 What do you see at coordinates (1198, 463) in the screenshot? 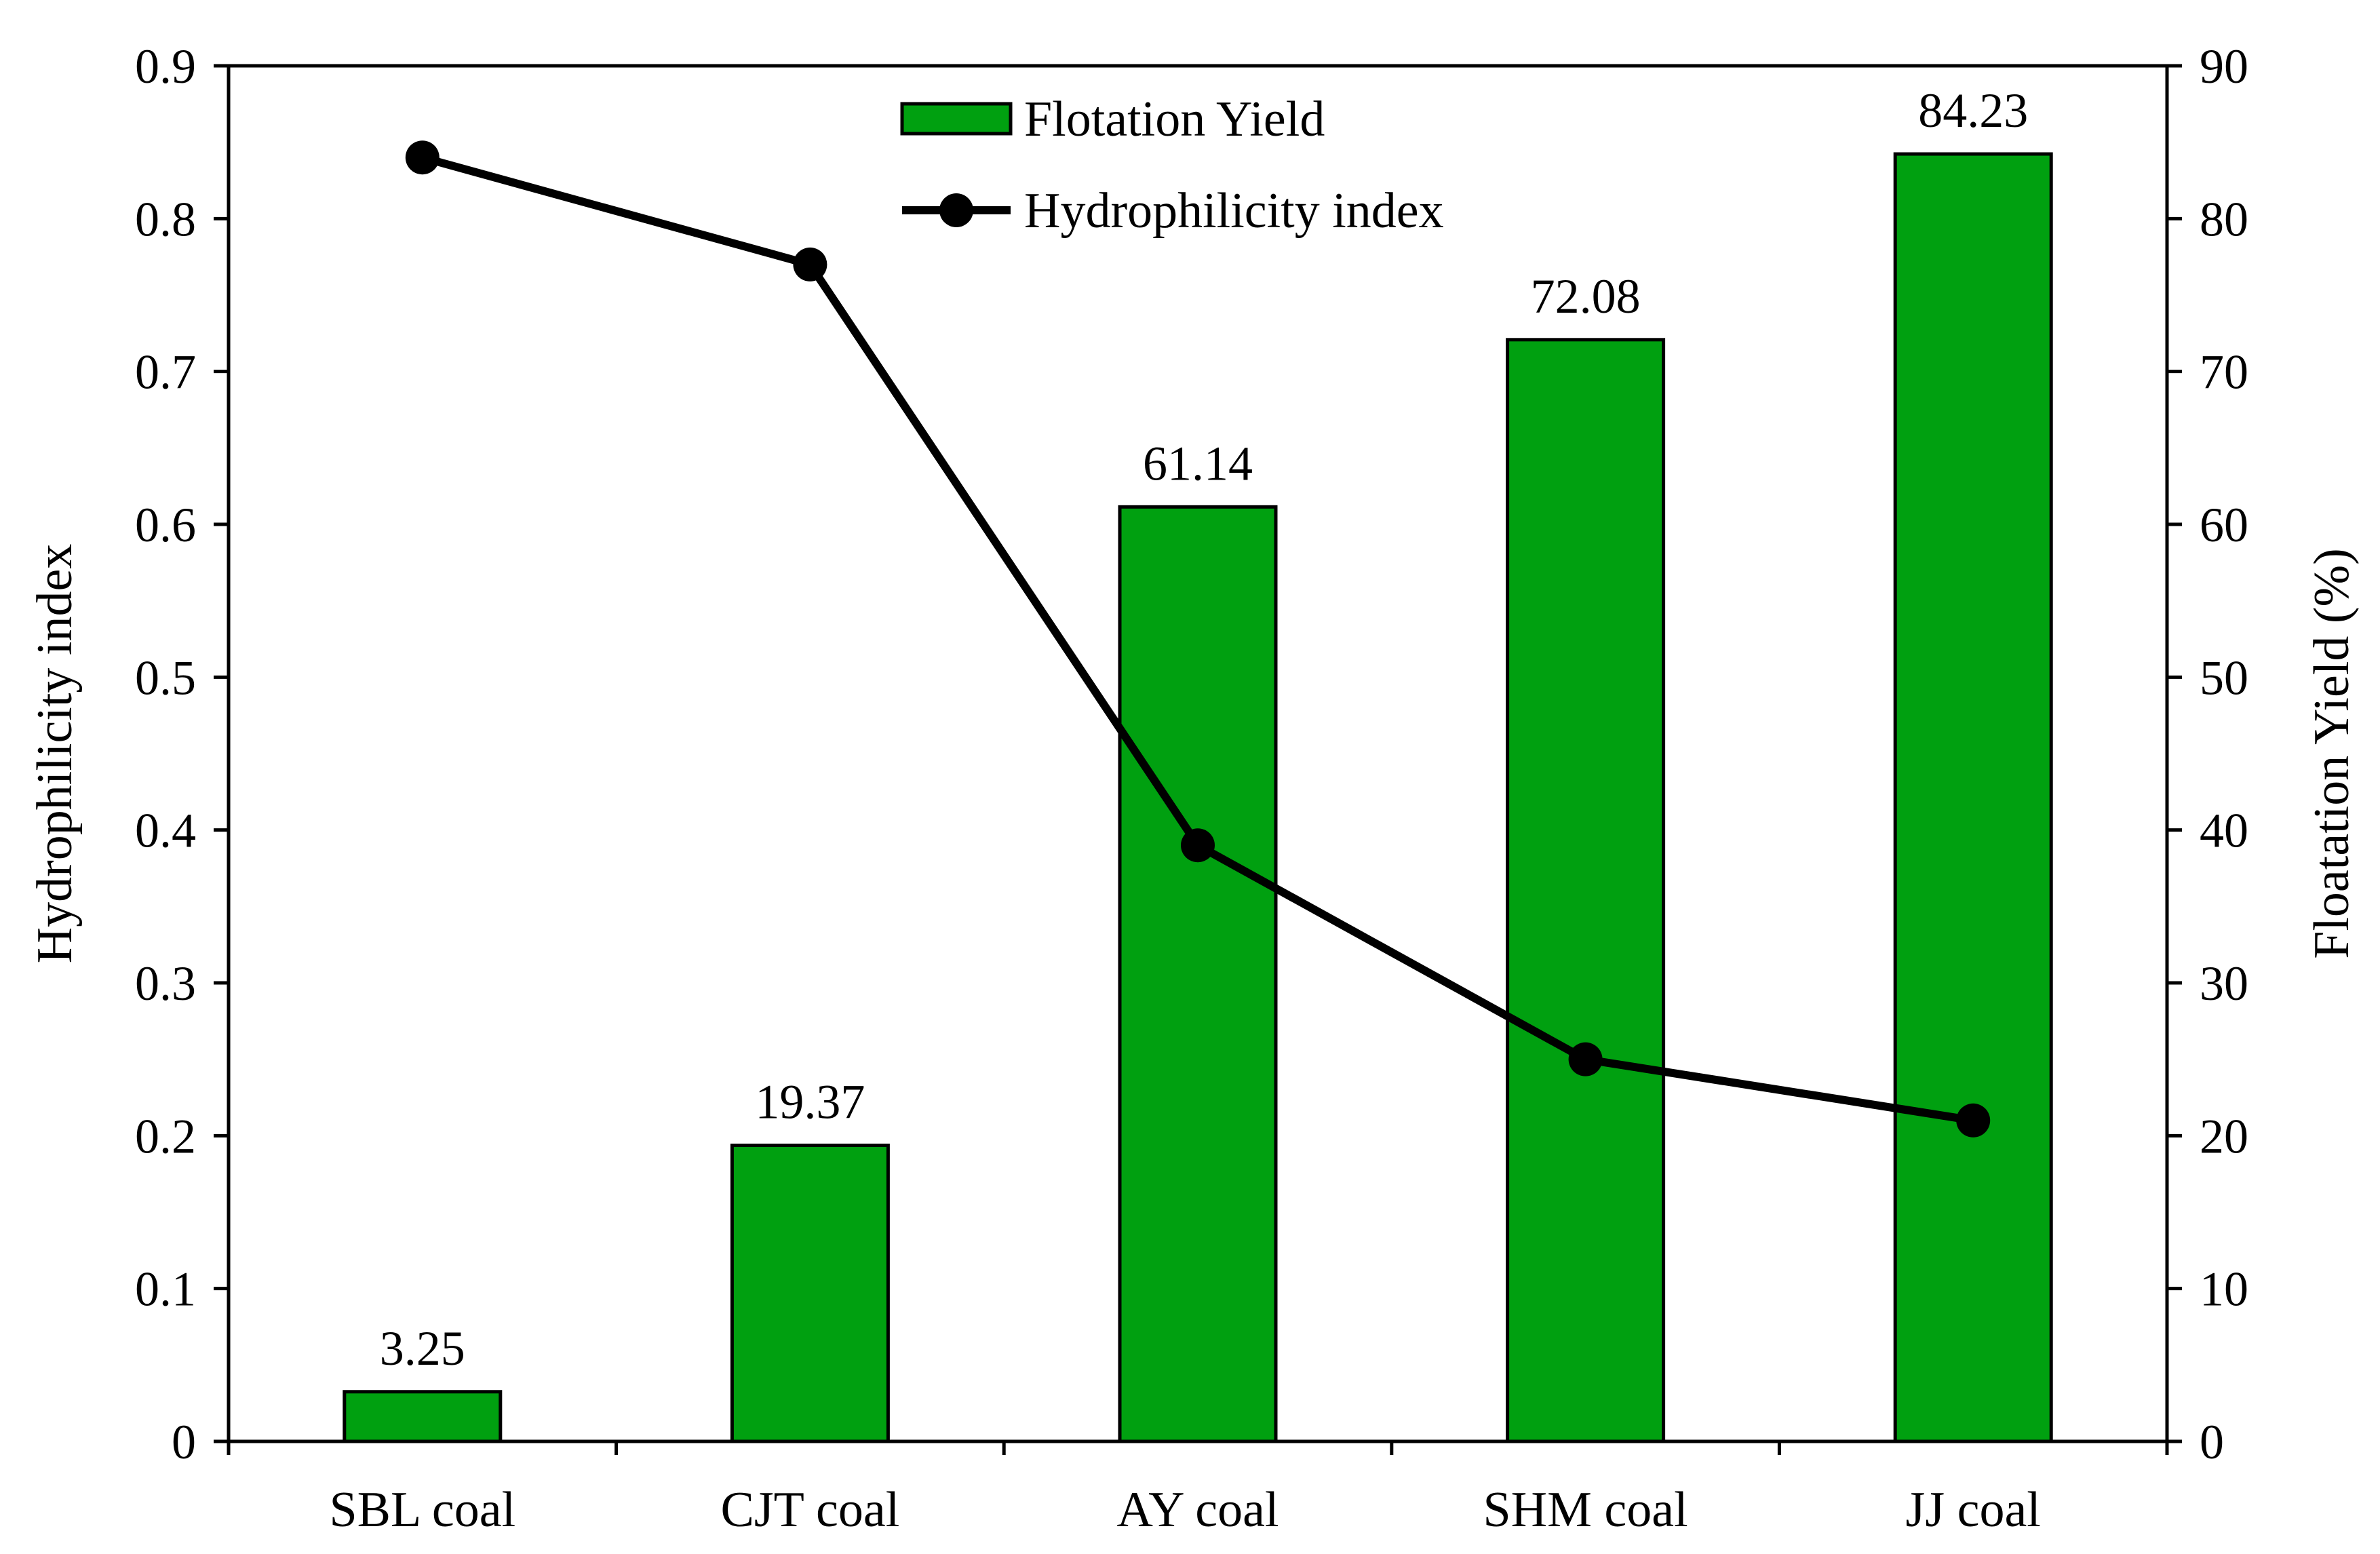
I see `bar-value-label: 61.14` at bounding box center [1198, 463].